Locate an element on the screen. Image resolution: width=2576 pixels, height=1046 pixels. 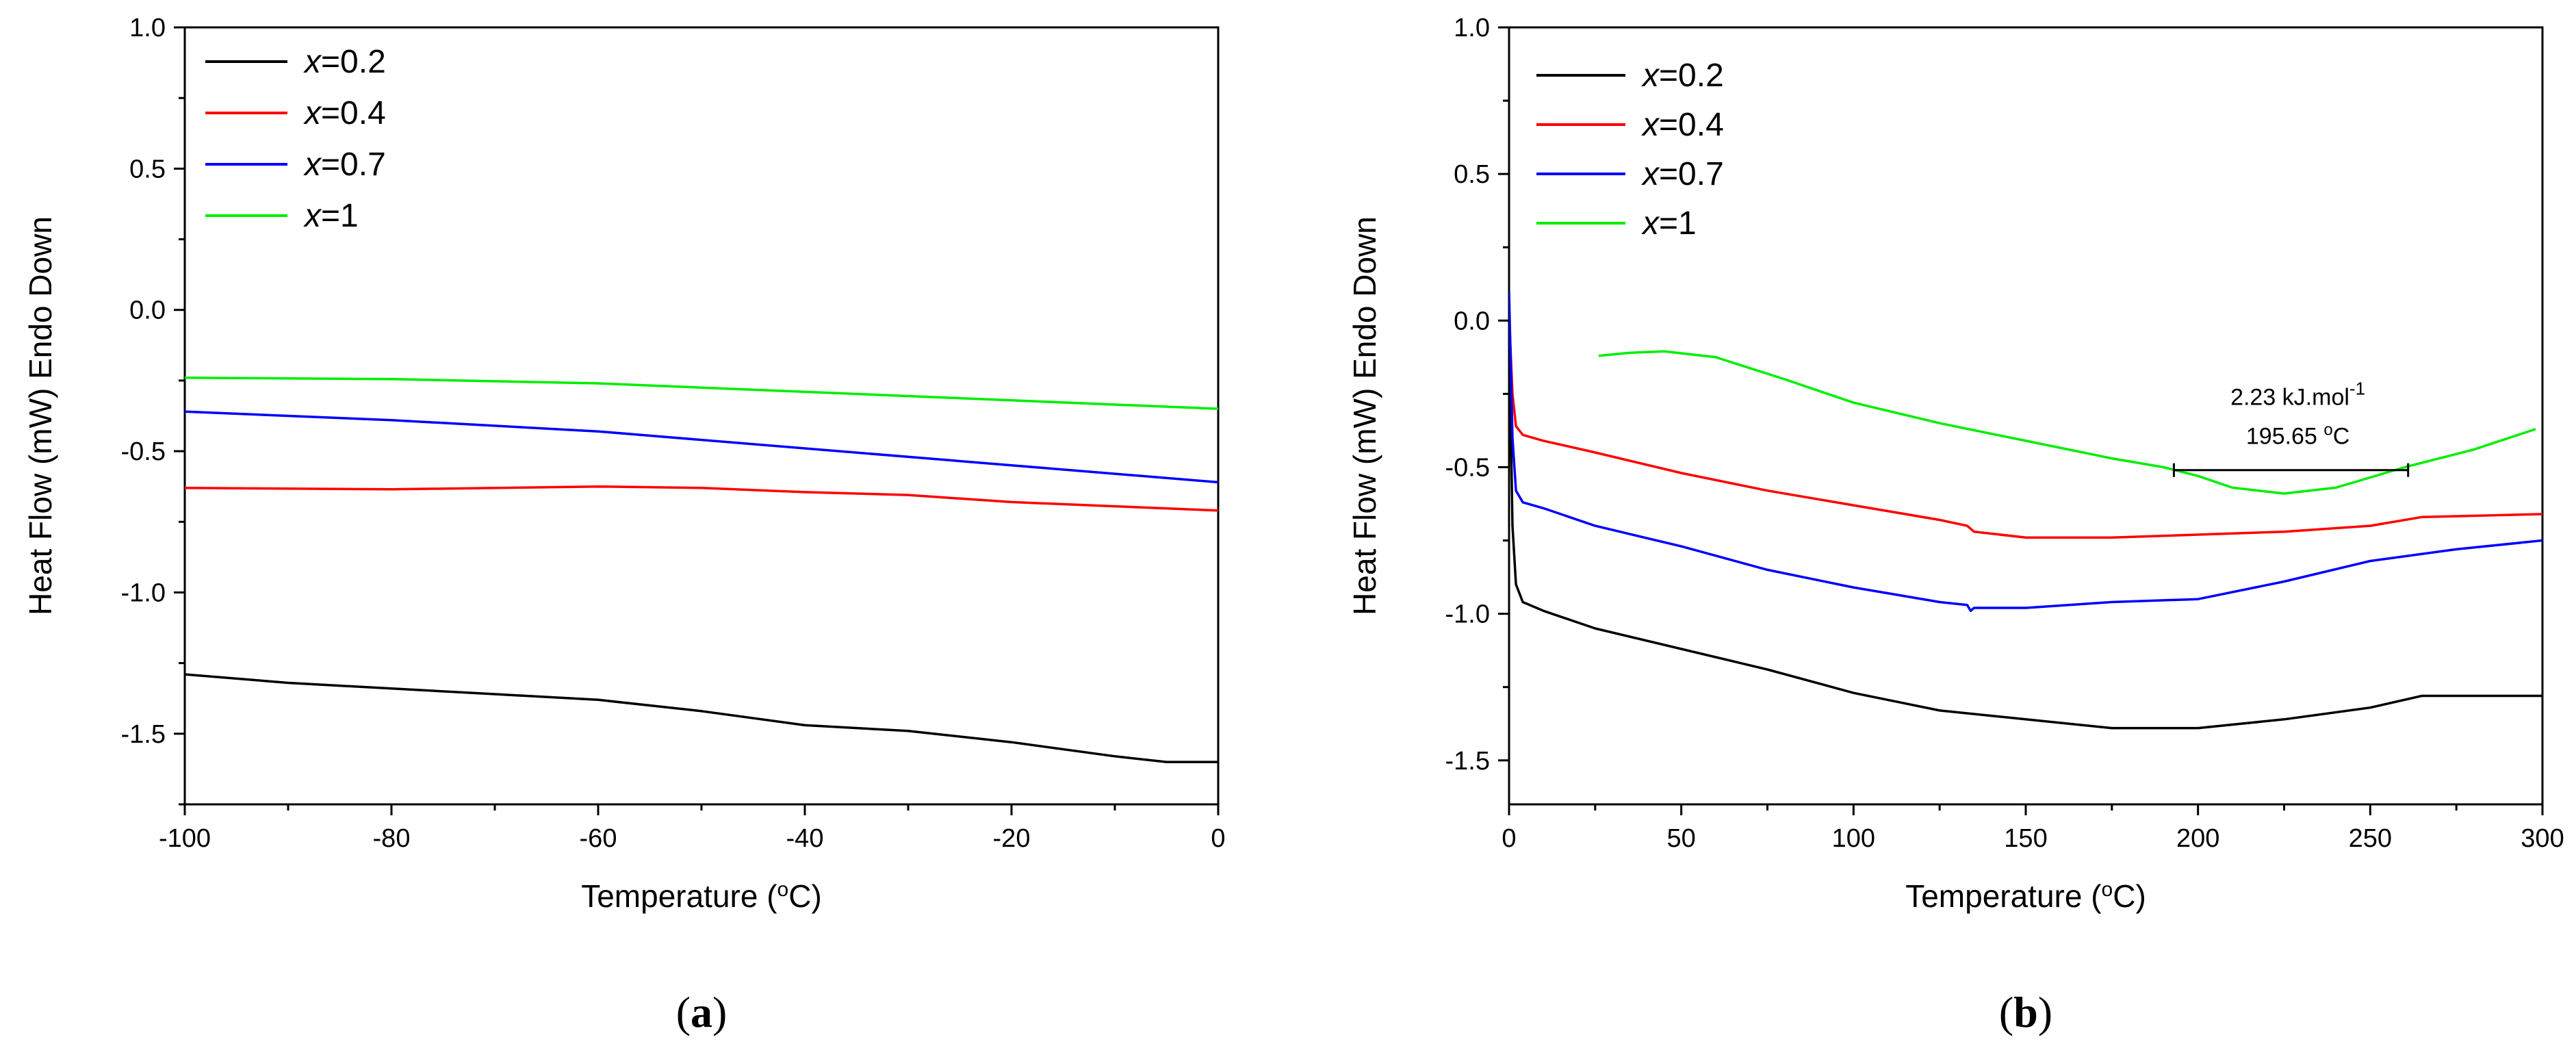
x-tick-label: 300 is located at coordinates (2542, 838).